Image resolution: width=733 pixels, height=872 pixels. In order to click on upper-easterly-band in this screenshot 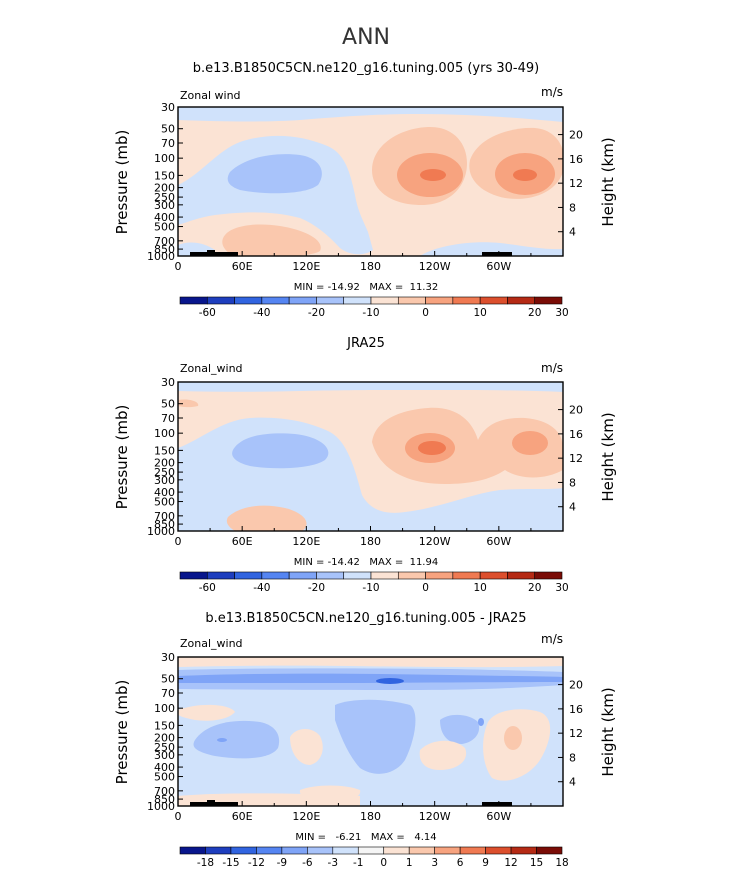, I will do `click(370, 114)`.